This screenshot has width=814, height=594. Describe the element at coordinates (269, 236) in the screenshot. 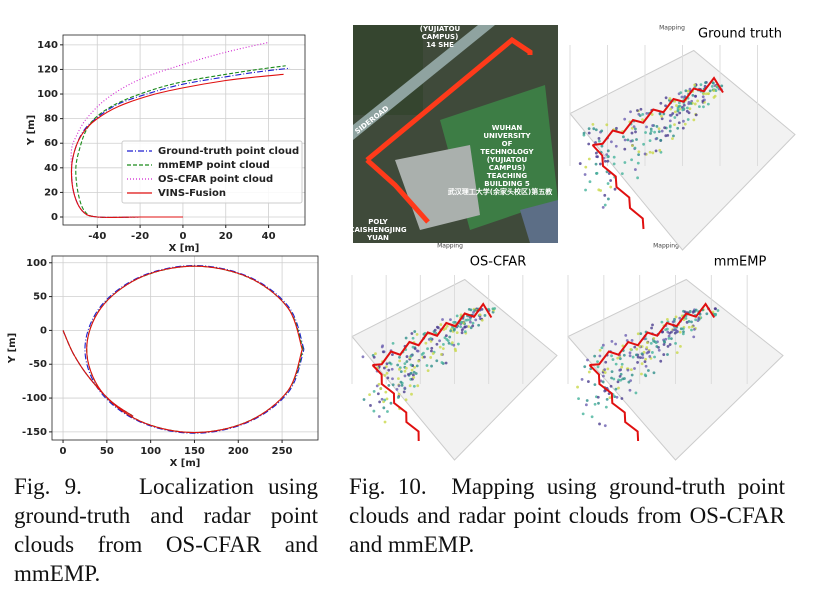

I see `x-tick-label: 40` at that location.